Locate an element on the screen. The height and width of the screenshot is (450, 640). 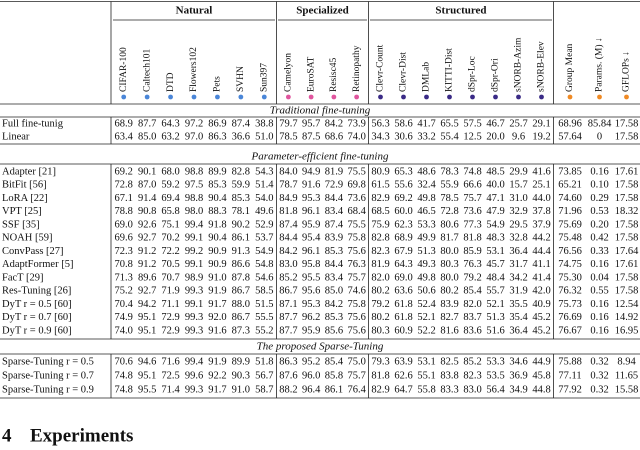
cell-value: 40.0 is located at coordinates (495, 185).